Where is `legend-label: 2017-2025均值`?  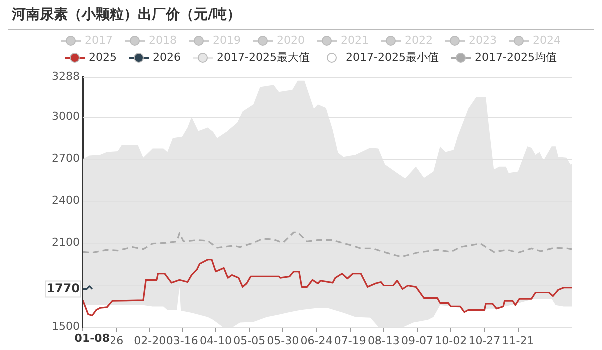 legend-label: 2017-2025均值 is located at coordinates (515, 57).